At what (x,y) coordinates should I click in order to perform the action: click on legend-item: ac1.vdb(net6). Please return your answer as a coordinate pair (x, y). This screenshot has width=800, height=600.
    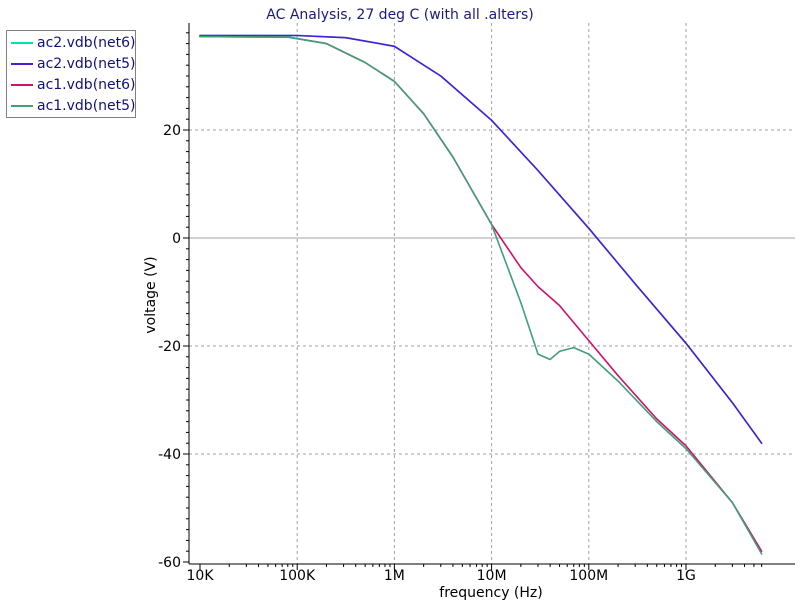
    Looking at the image, I should click on (73, 85).